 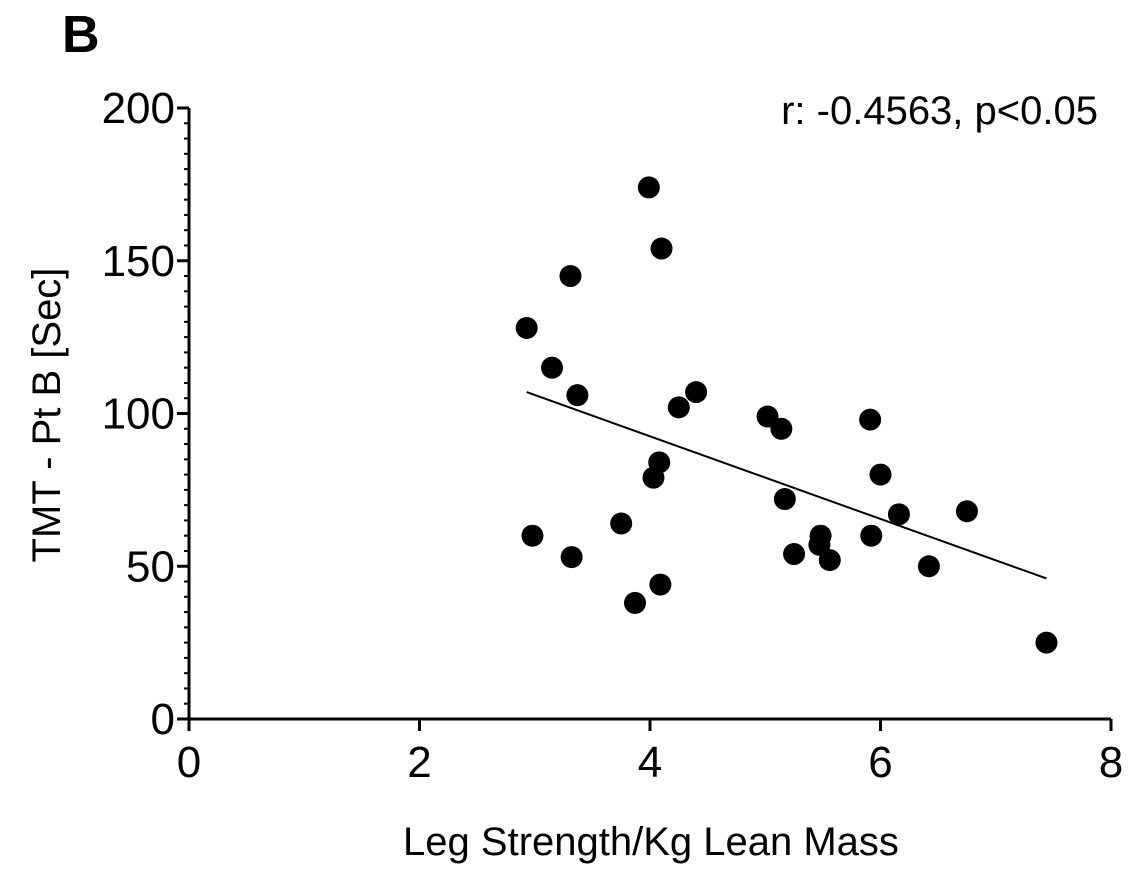 I want to click on y-tick-label: 200, so click(x=138, y=108).